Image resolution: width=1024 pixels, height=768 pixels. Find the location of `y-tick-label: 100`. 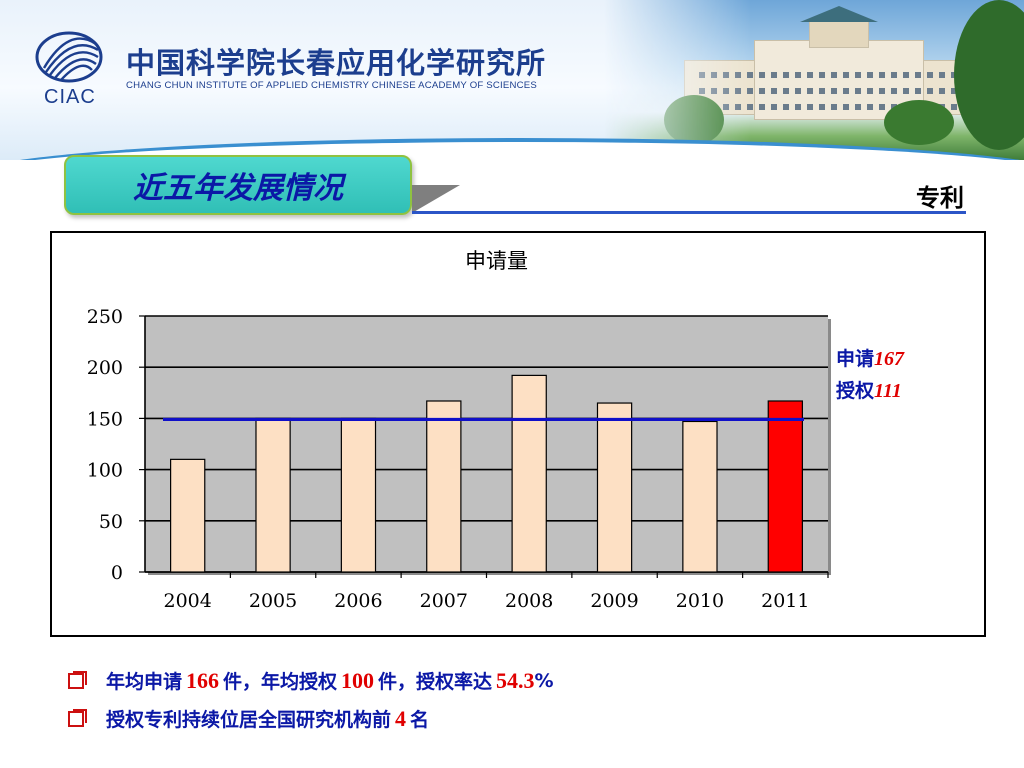

y-tick-label: 100 is located at coordinates (105, 471).